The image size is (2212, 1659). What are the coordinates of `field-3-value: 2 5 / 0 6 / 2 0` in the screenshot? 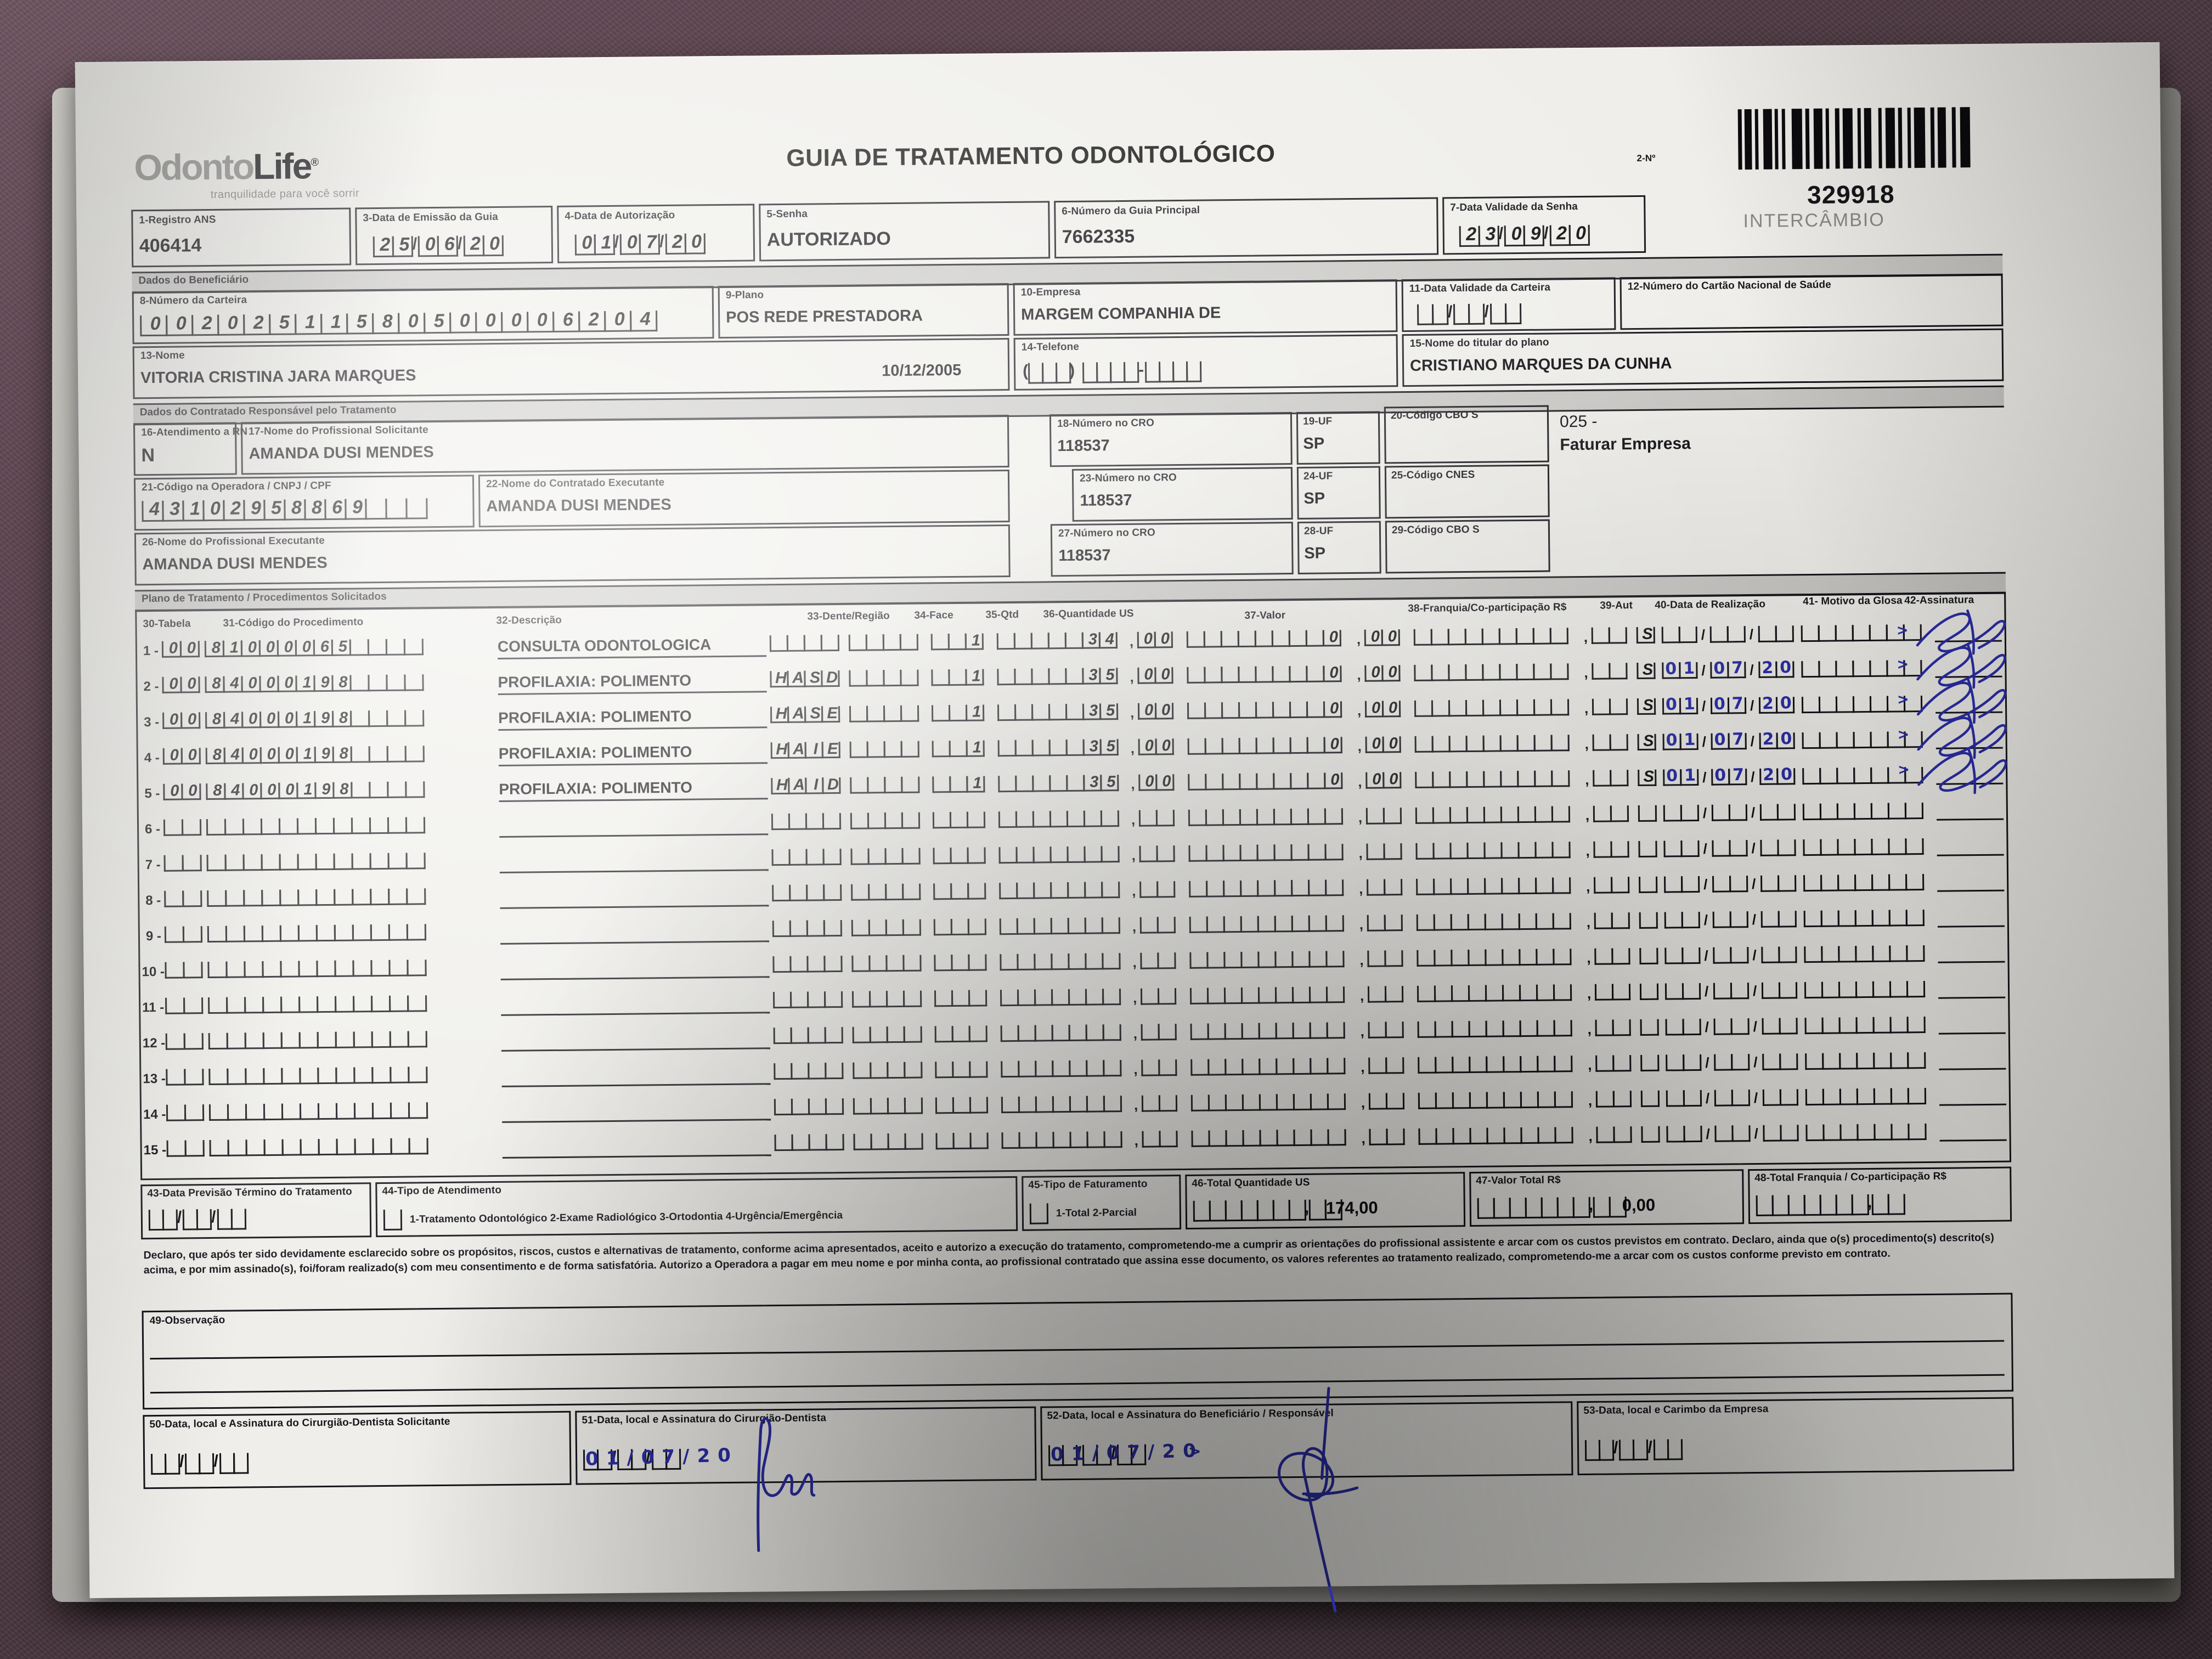 It's located at (438, 246).